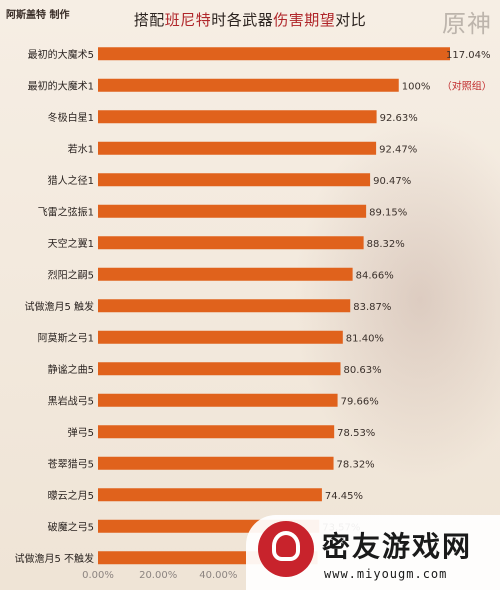  I want to click on value-label: 92.63%, so click(399, 118).